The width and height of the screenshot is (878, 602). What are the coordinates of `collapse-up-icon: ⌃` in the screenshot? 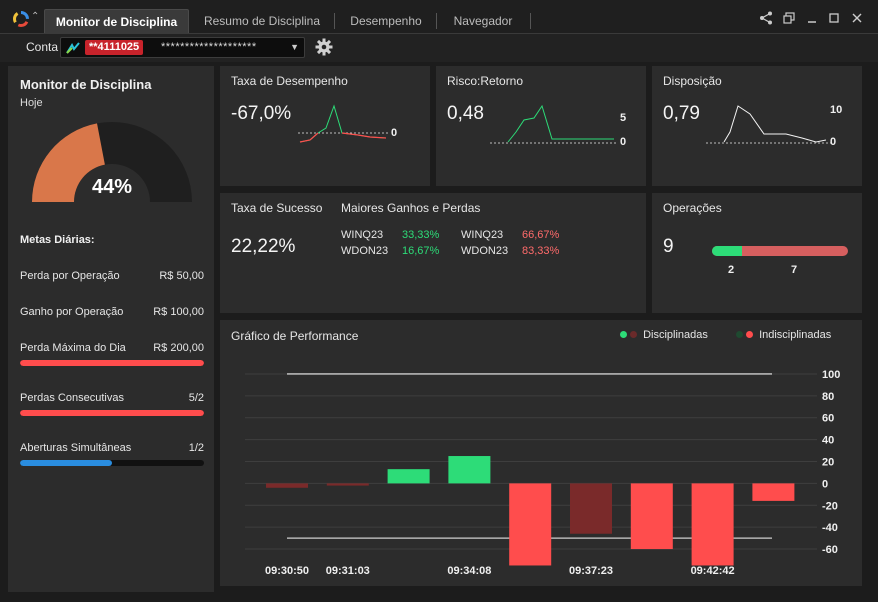 It's located at (35, 16).